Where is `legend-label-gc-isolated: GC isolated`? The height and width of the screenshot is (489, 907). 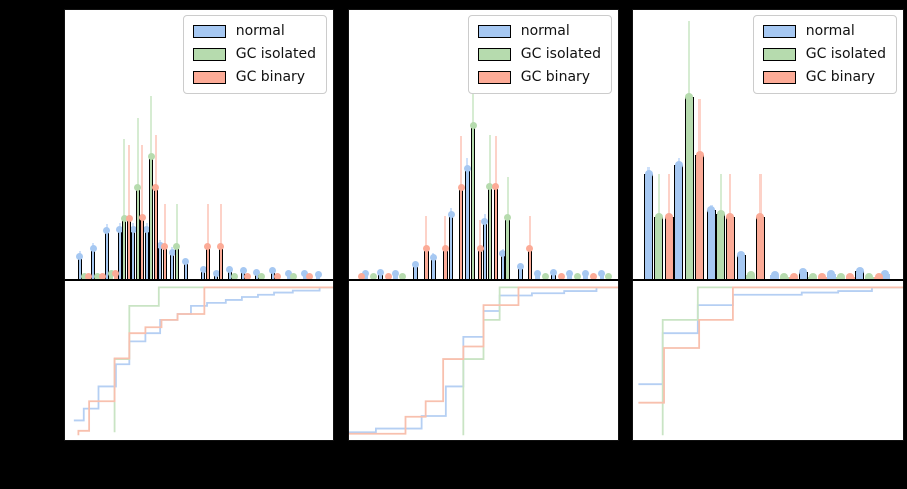
legend-label-gc-isolated: GC isolated is located at coordinates (275, 54).